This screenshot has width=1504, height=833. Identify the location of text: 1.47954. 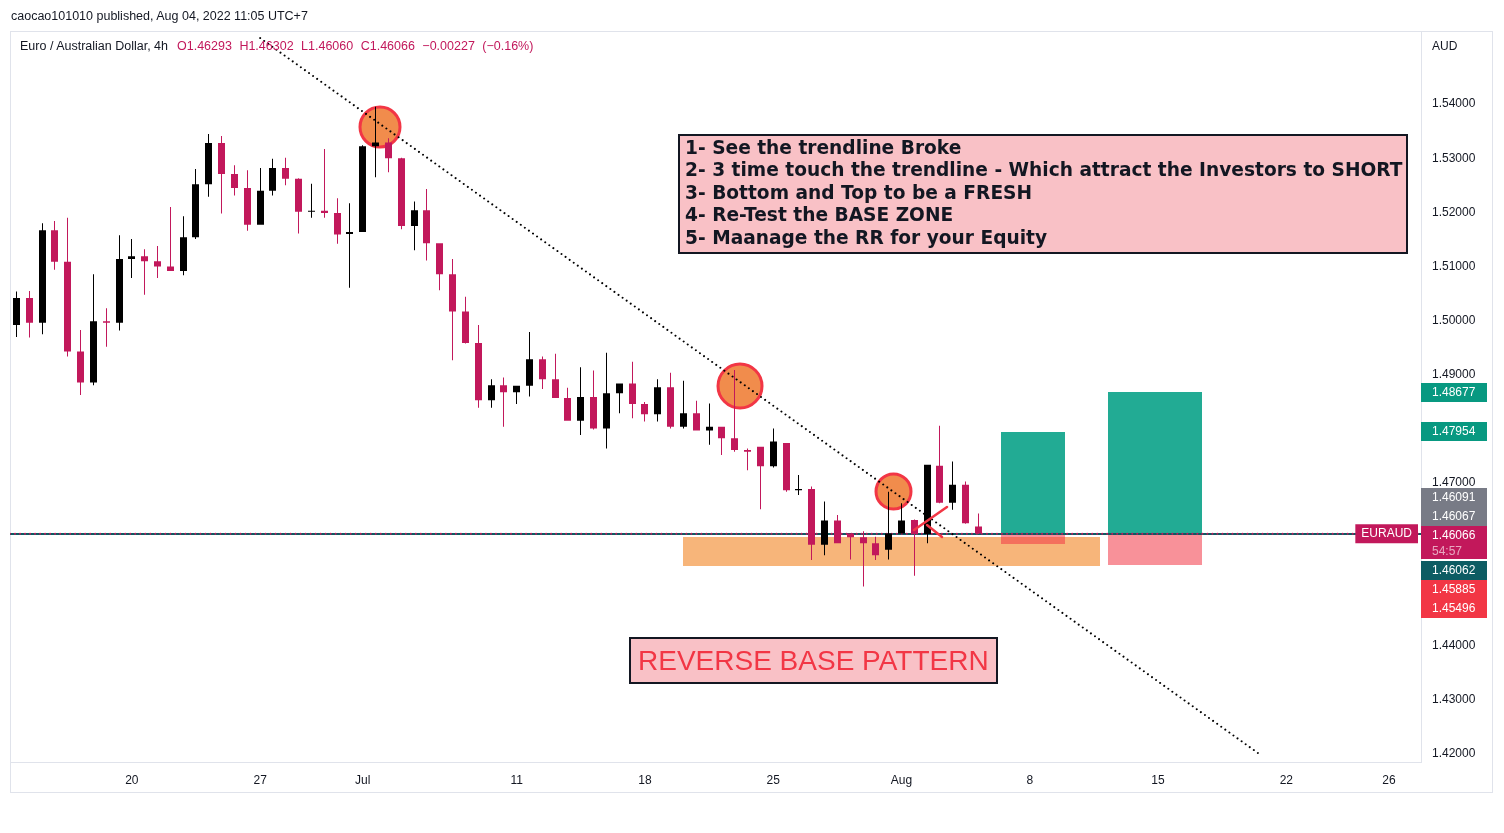
(1454, 431).